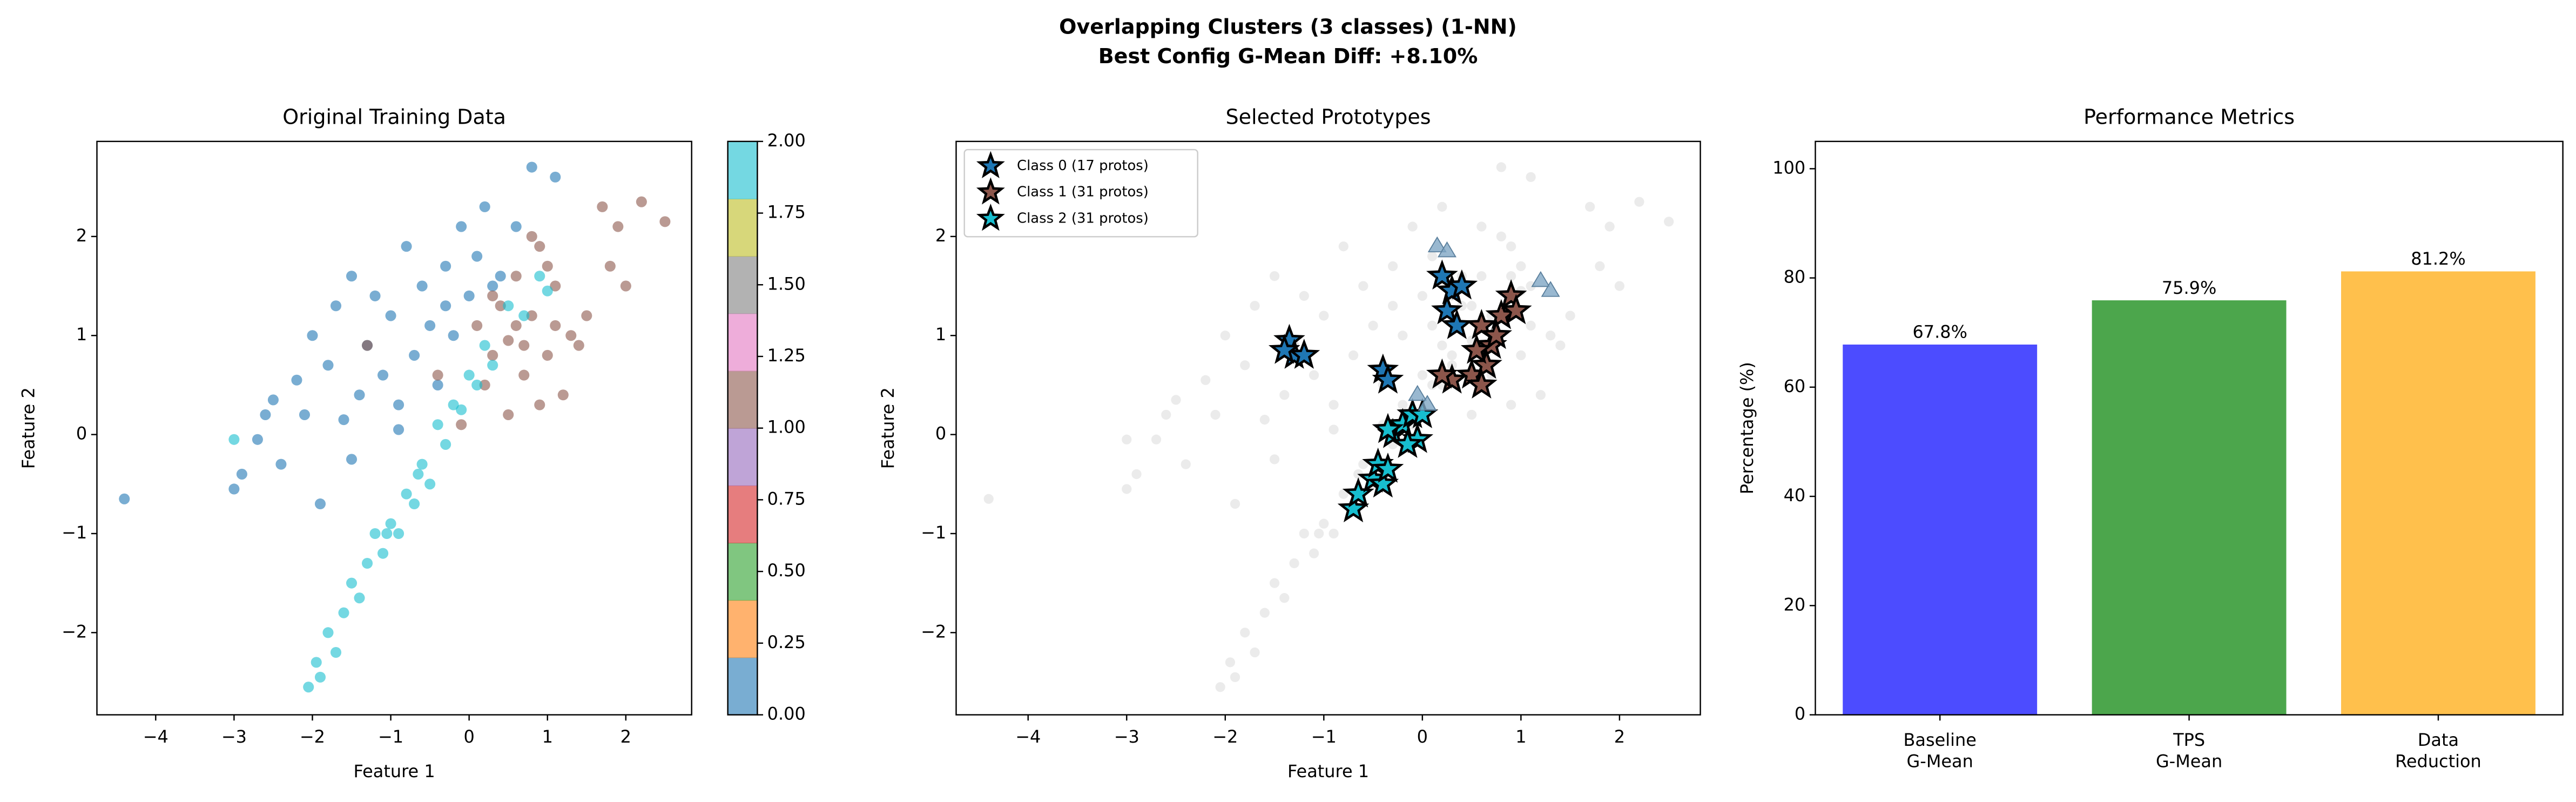  I want to click on colorbar-tick-label: 0.75, so click(786, 498).